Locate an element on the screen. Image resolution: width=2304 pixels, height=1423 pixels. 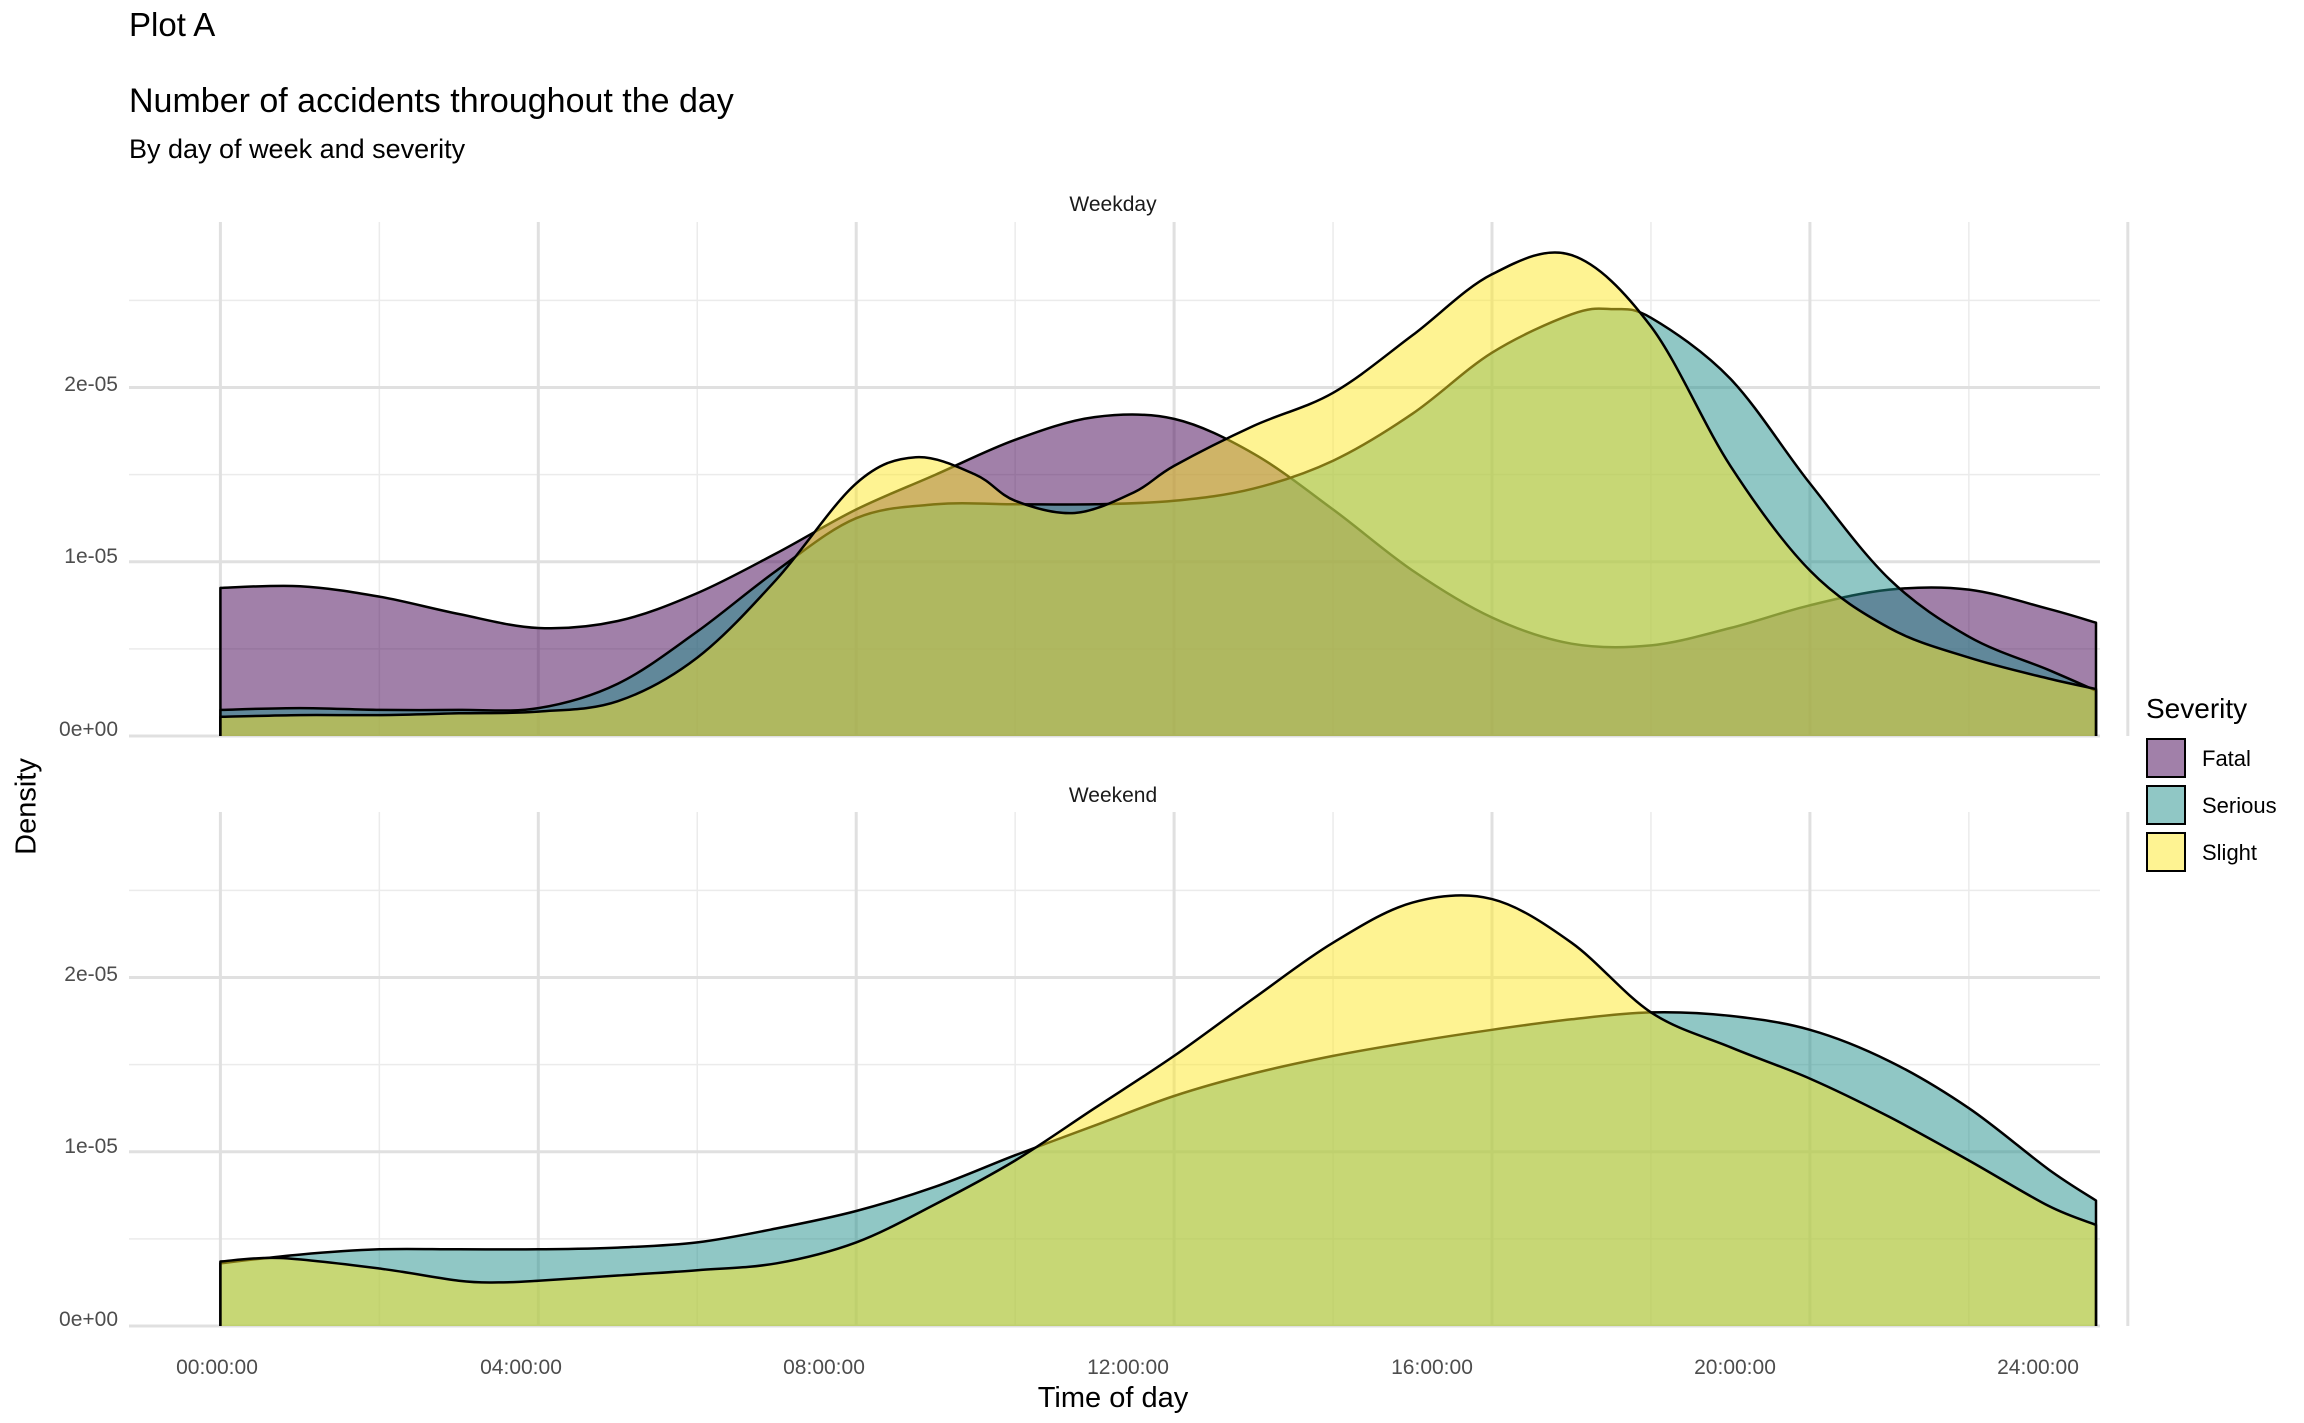
y-tick-label-p1-0: 0e+00 is located at coordinates (88, 729).